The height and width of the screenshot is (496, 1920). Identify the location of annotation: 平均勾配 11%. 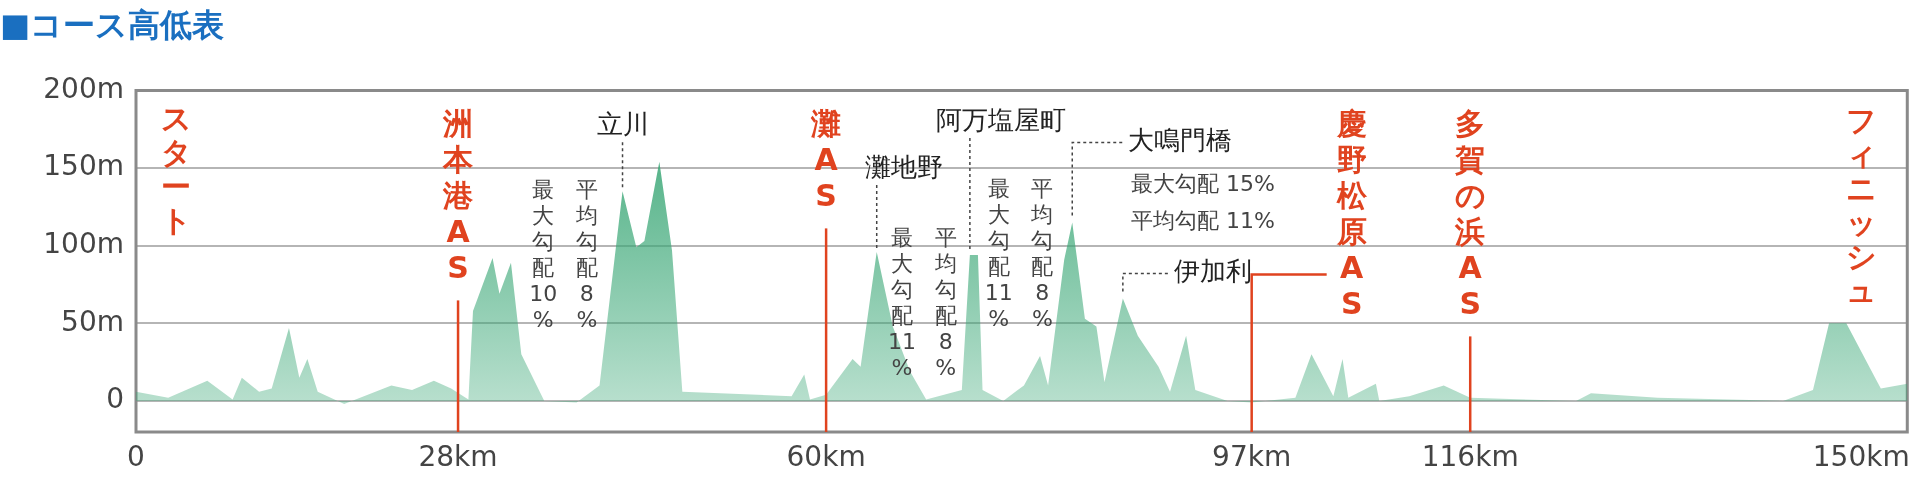
(1202, 221).